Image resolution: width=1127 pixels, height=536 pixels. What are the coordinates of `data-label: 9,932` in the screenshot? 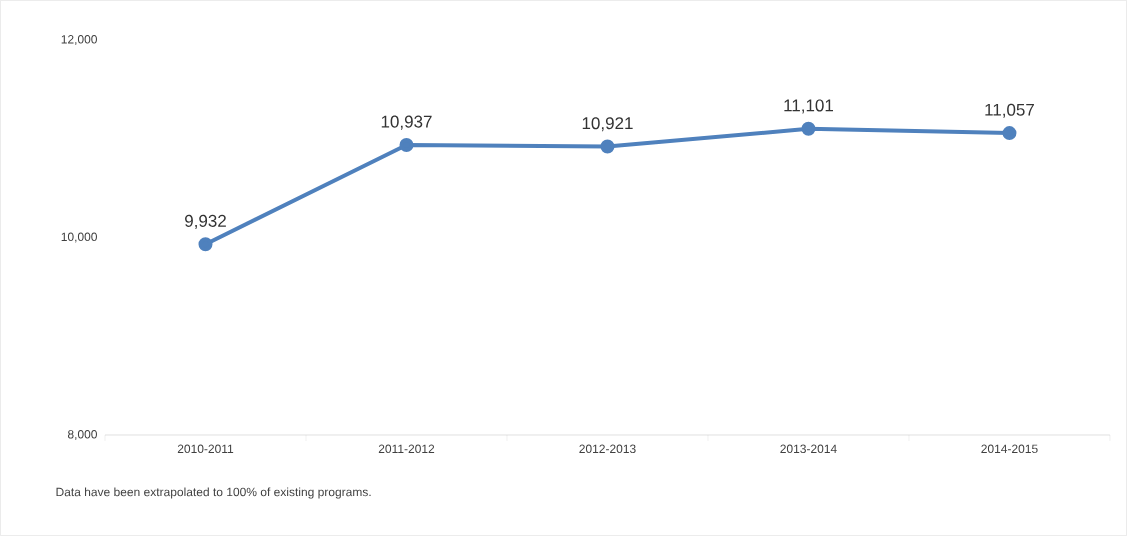 It's located at (205, 221).